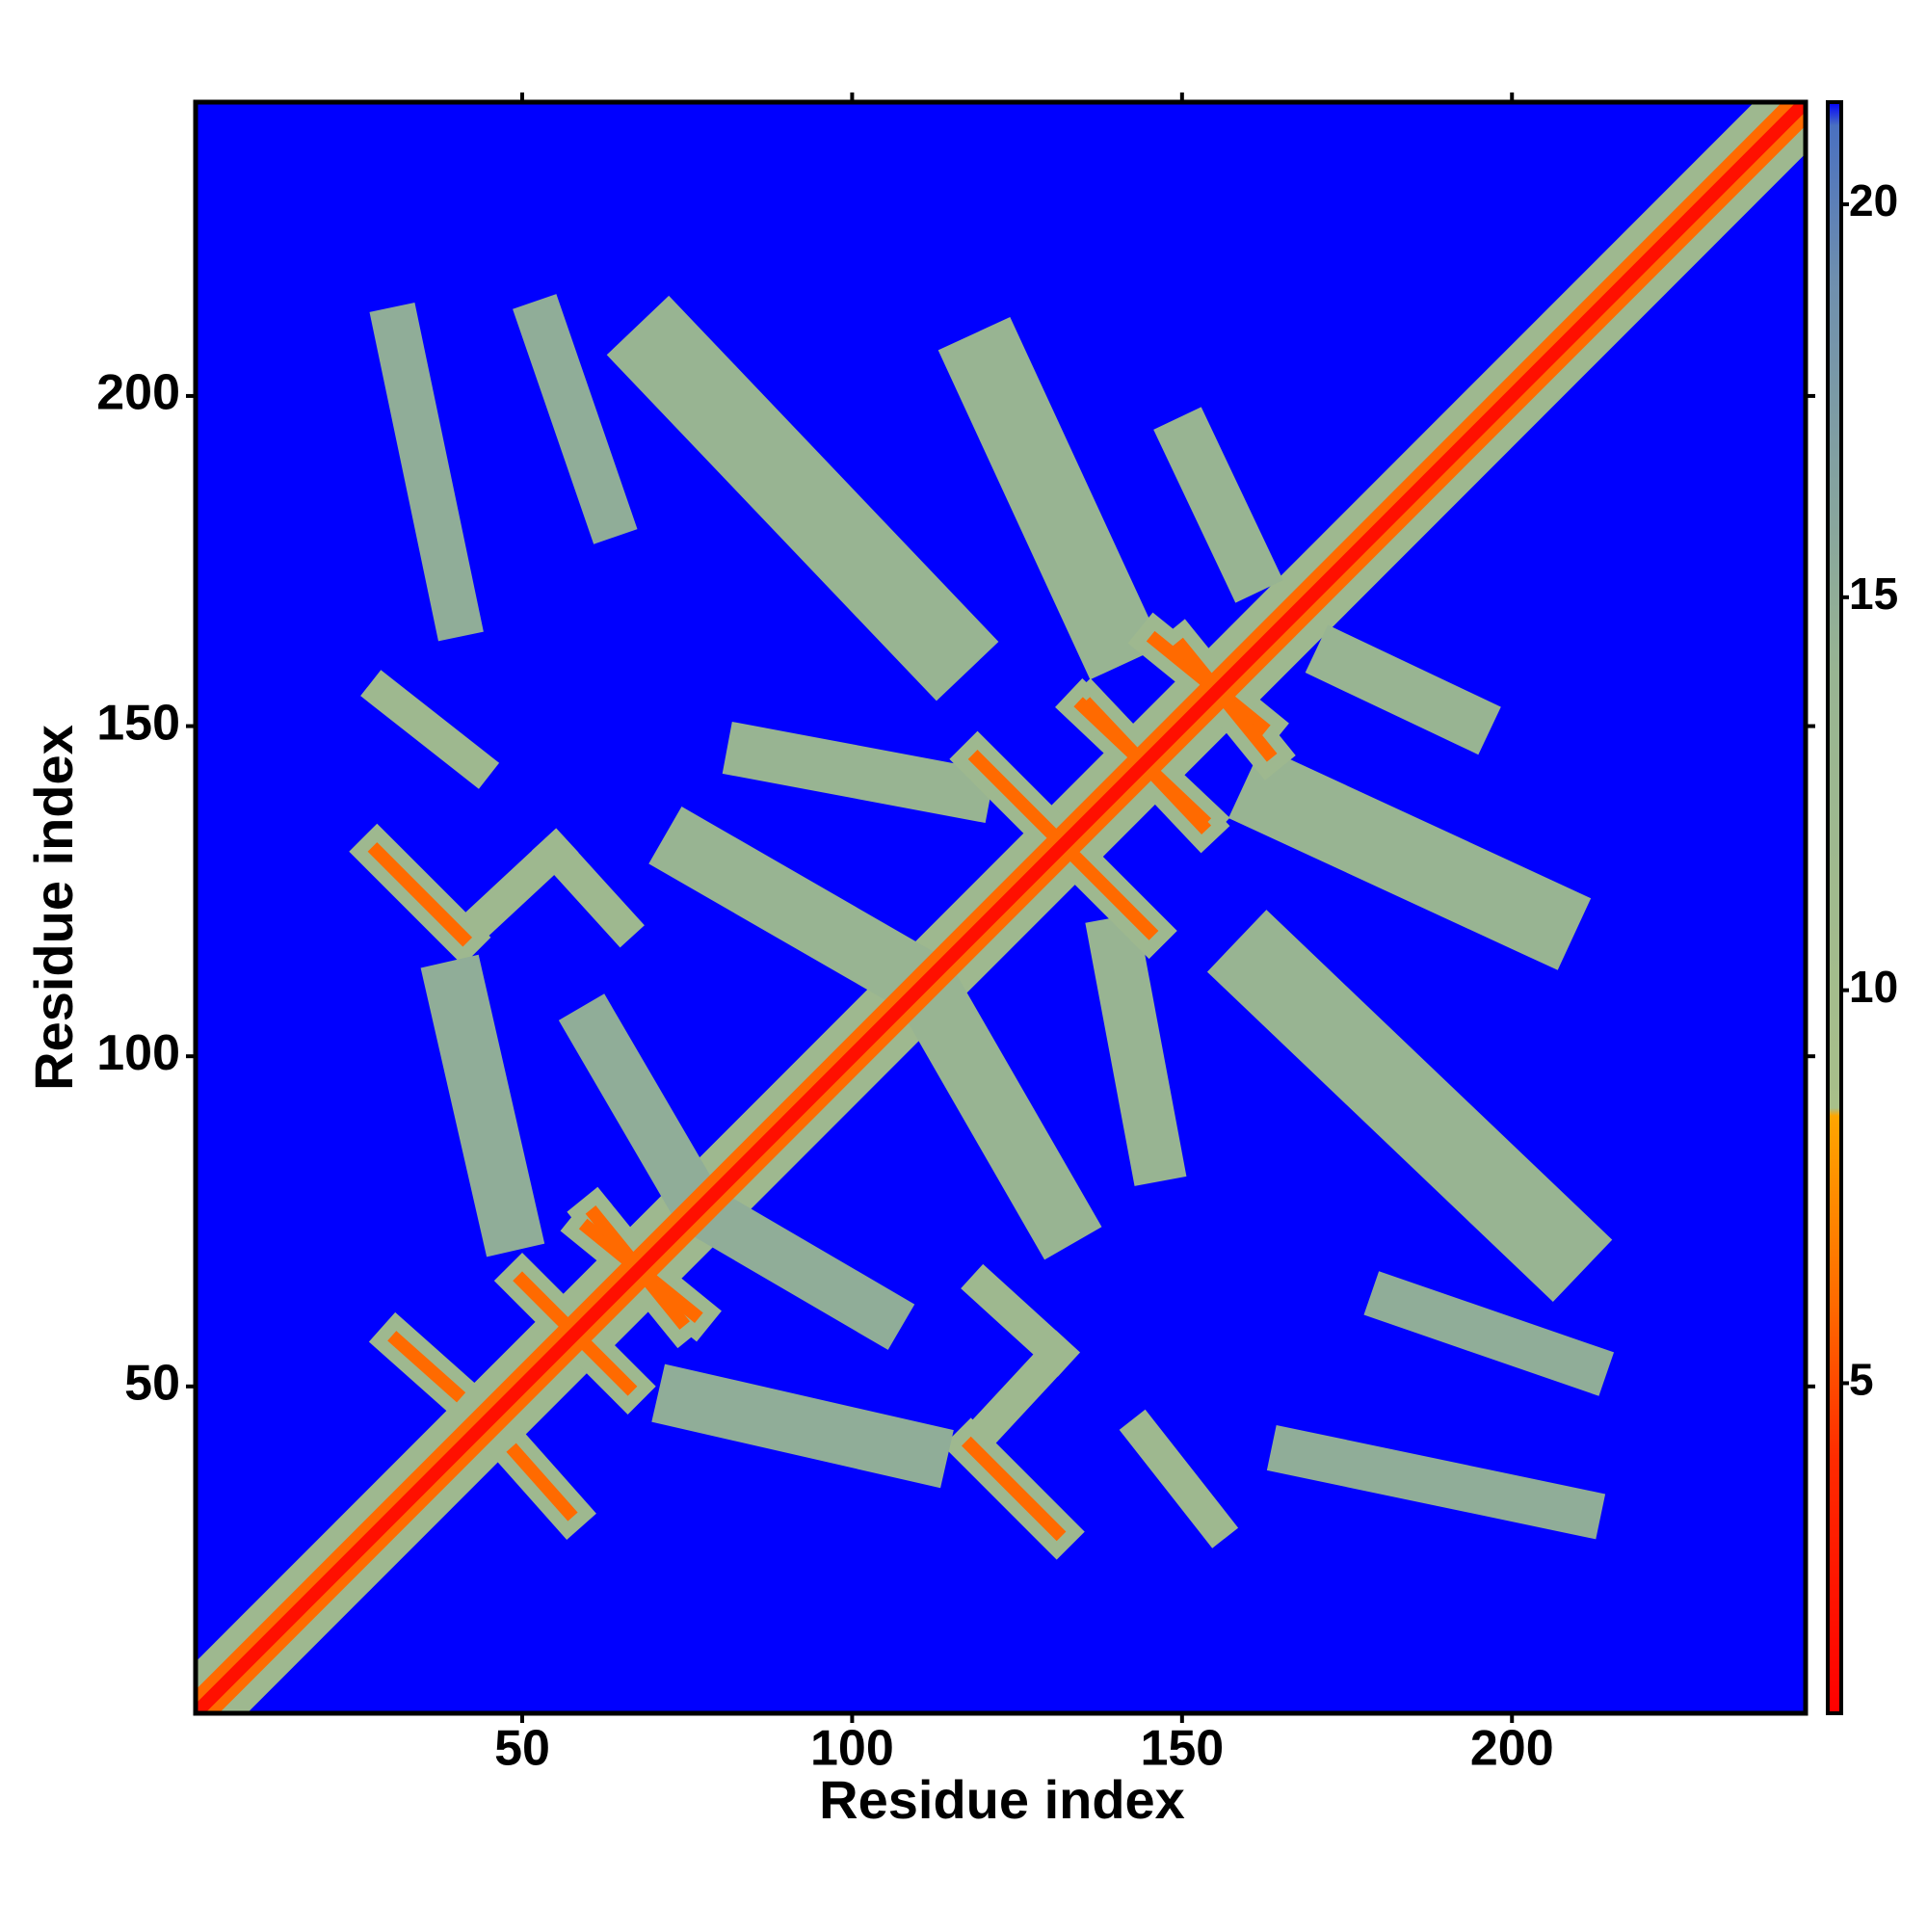  Describe the element at coordinates (1873, 987) in the screenshot. I see `colorbar-tick-label: 10` at that location.